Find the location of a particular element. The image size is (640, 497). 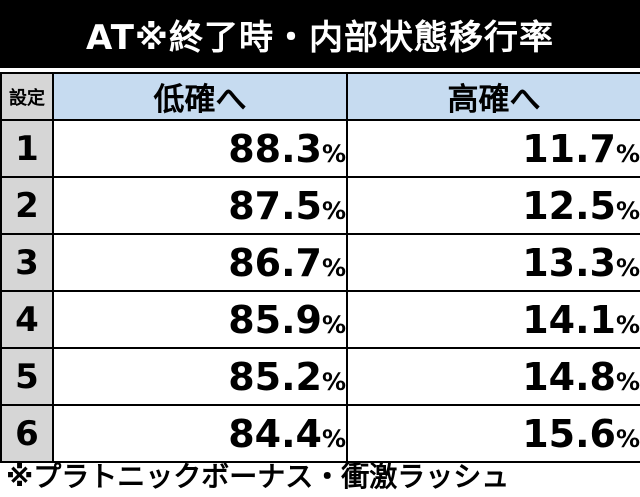

title-bar: AT※終了時・内部状態移行率 is located at coordinates (320, 34).